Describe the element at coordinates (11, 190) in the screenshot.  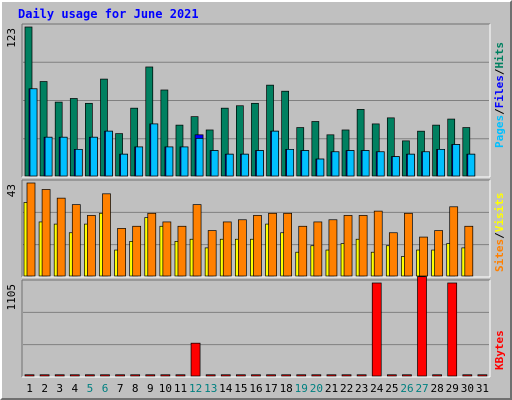
I see `ymax-label-visits: 43` at that location.